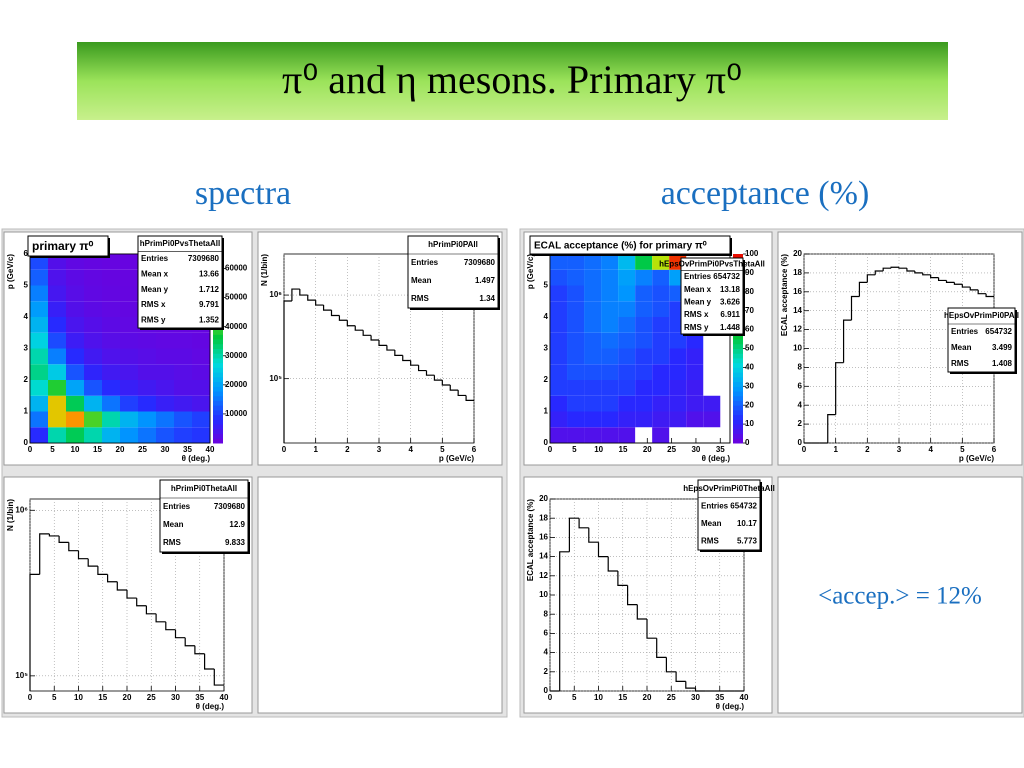 The width and height of the screenshot is (1024, 768). What do you see at coordinates (800, 385) in the screenshot?
I see `y-tick-label: 6` at bounding box center [800, 385].